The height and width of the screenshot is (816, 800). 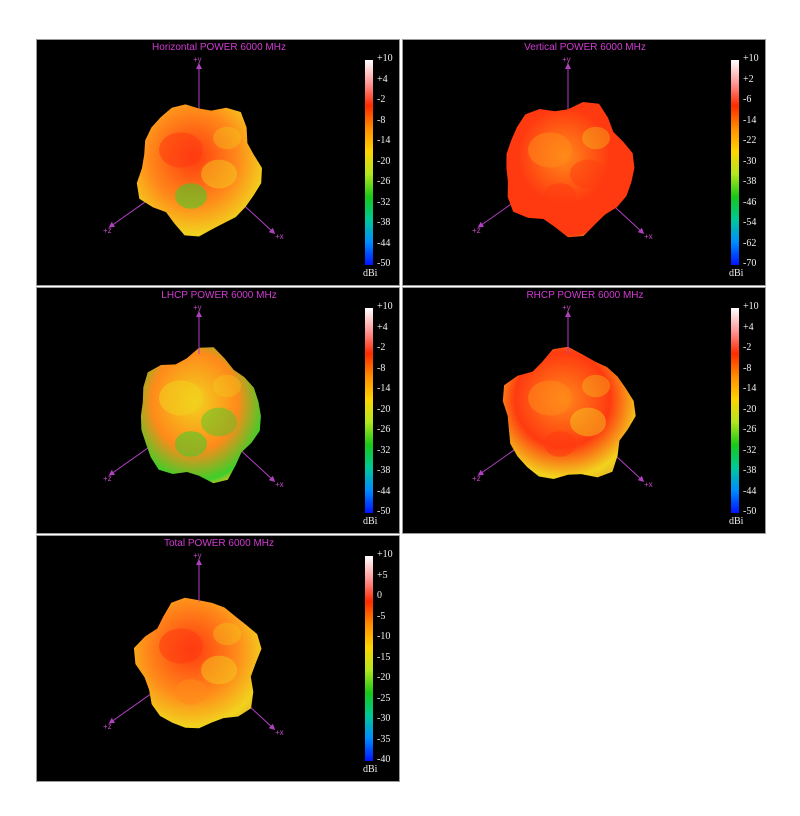 I want to click on colorbar-tick-label: -54, so click(x=750, y=222).